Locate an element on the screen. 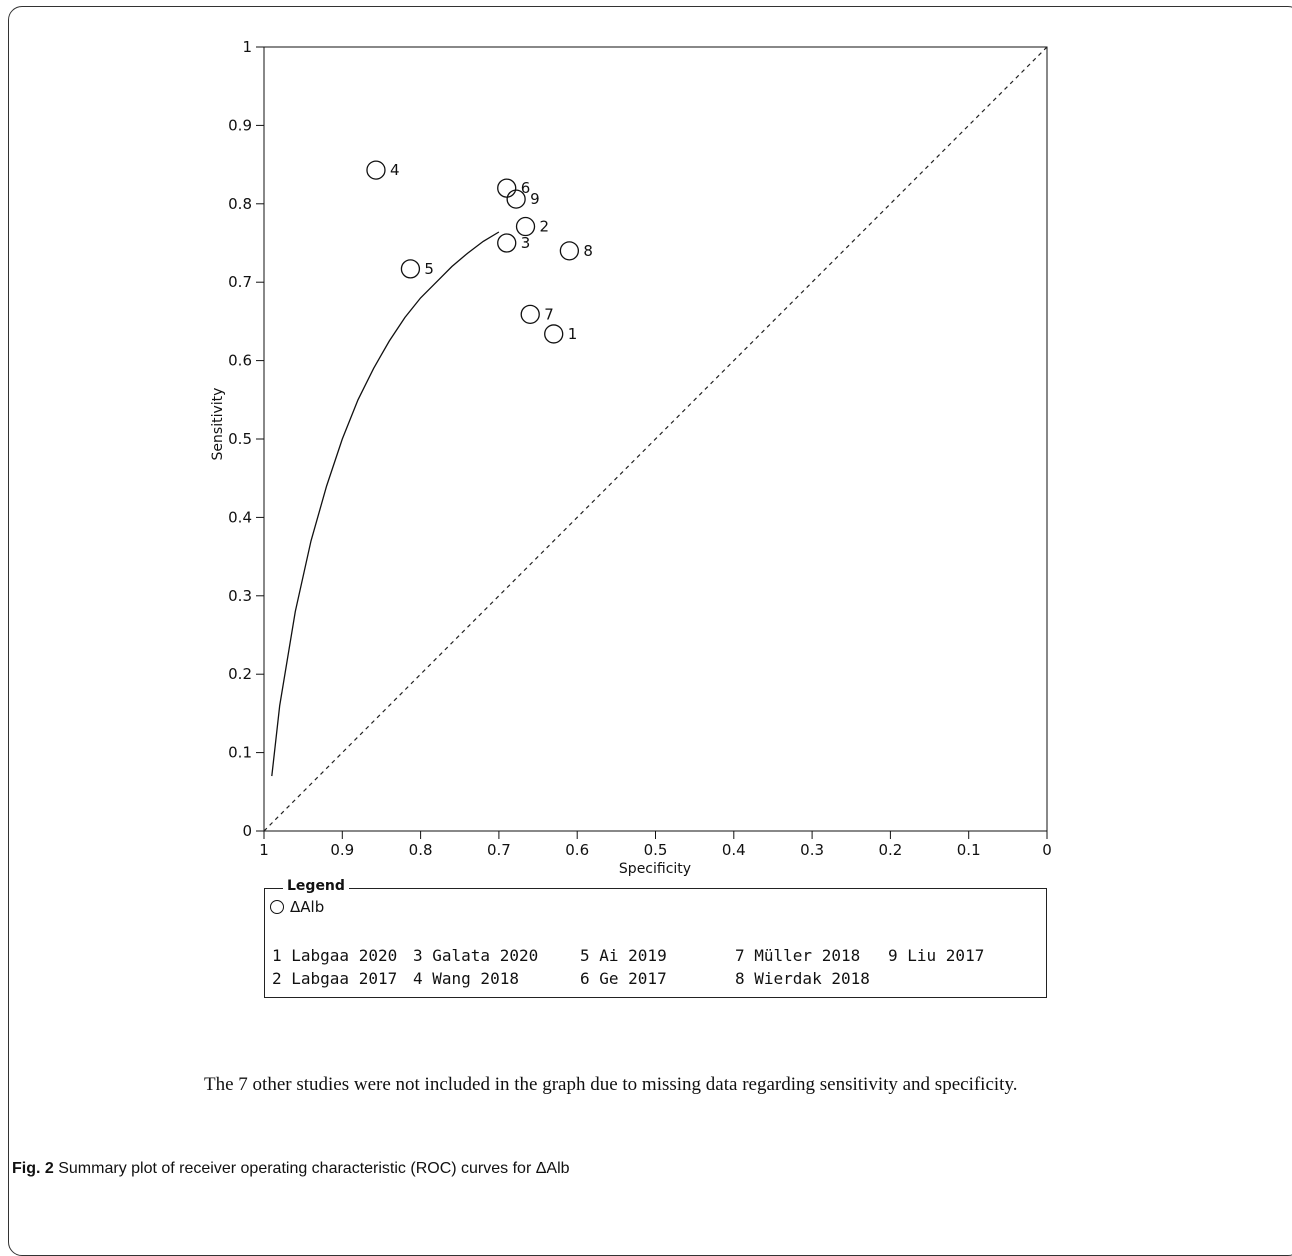  legend-study-1: 1 Labgaa 2020 is located at coordinates (335, 955).